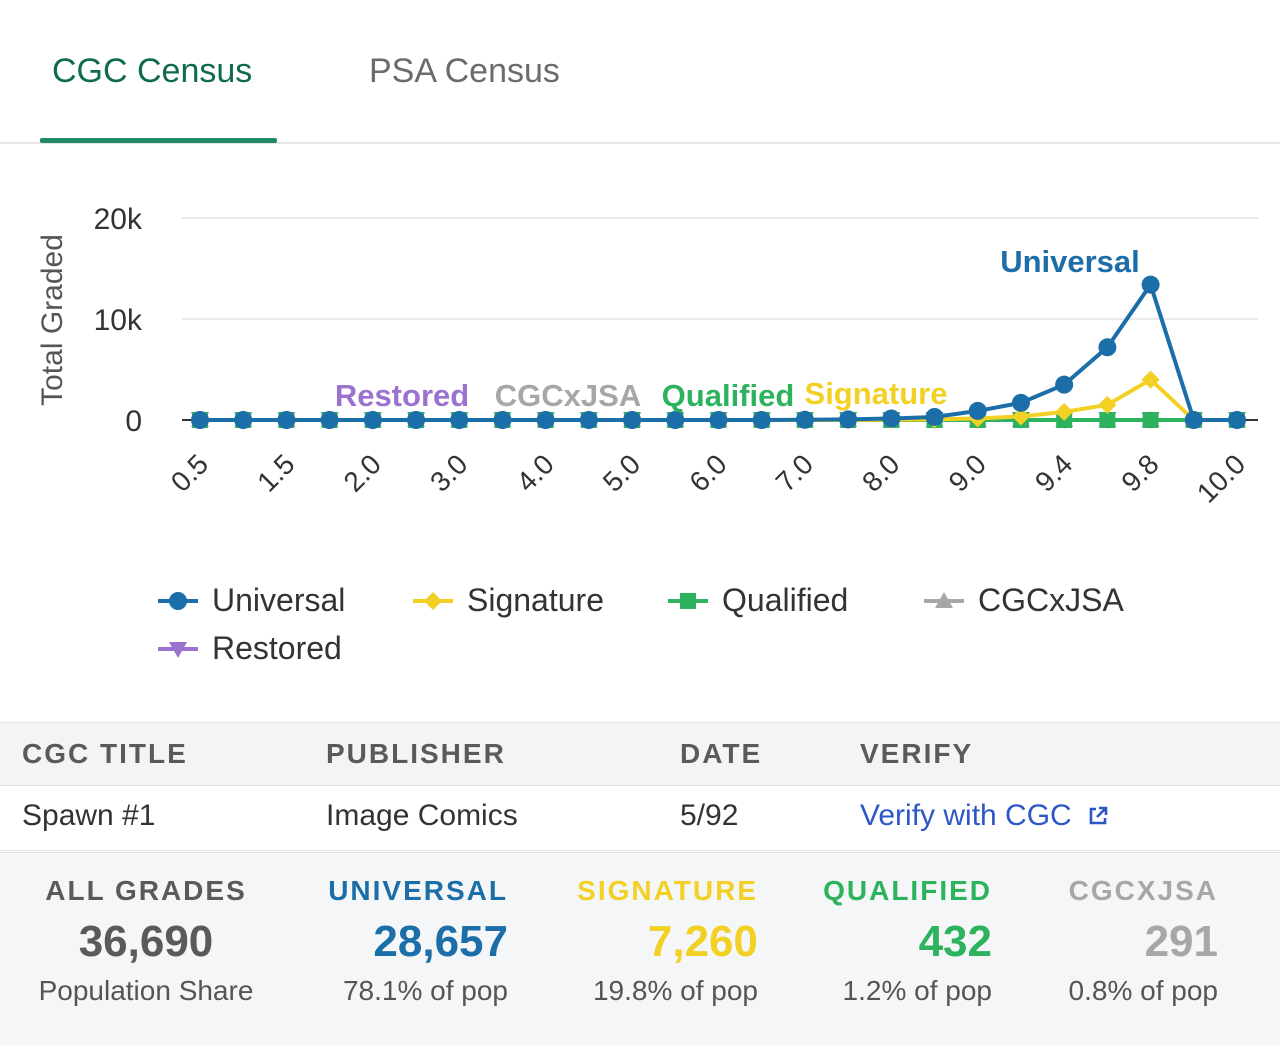 This screenshot has height=1045, width=1280. What do you see at coordinates (1070, 261) in the screenshot?
I see `series-annotation: Universal` at bounding box center [1070, 261].